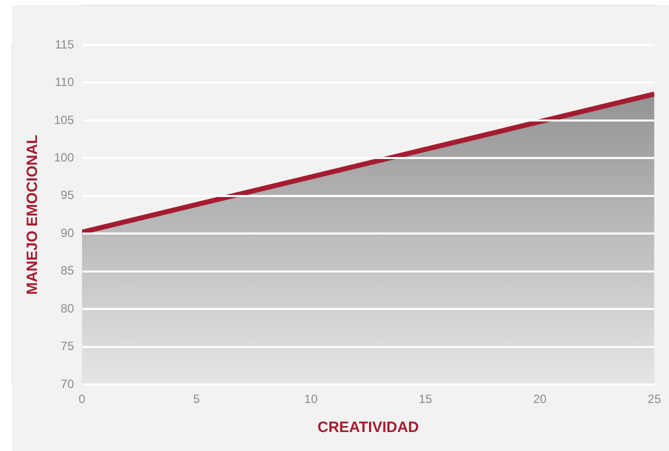 Image resolution: width=669 pixels, height=451 pixels. What do you see at coordinates (67, 308) in the screenshot?
I see `y-tick-label: 80` at bounding box center [67, 308].